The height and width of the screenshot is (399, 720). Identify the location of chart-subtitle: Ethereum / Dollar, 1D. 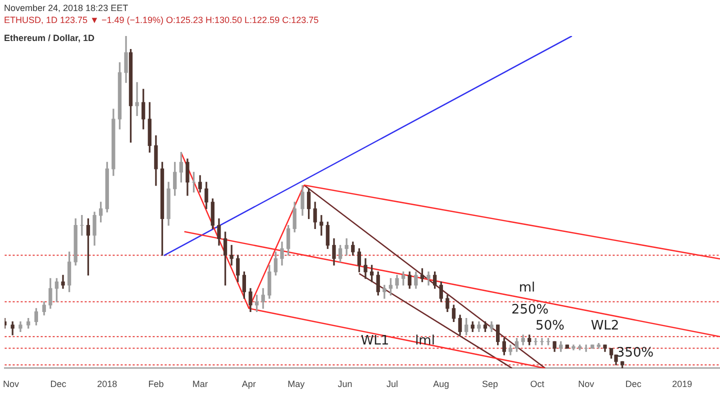
(50, 38).